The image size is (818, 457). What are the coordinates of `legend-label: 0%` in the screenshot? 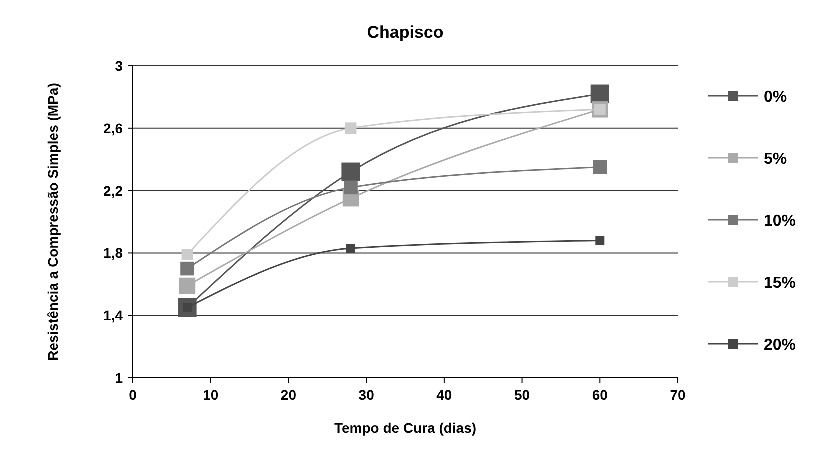 It's located at (776, 97).